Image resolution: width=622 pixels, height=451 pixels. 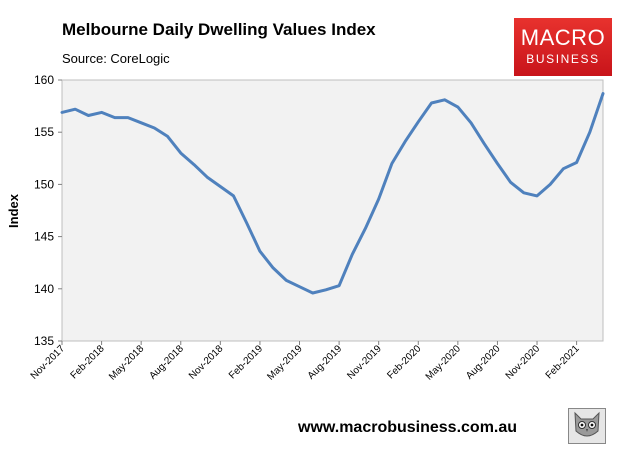 What do you see at coordinates (88, 362) in the screenshot?
I see `x-tick-label: Feb-2018` at bounding box center [88, 362].